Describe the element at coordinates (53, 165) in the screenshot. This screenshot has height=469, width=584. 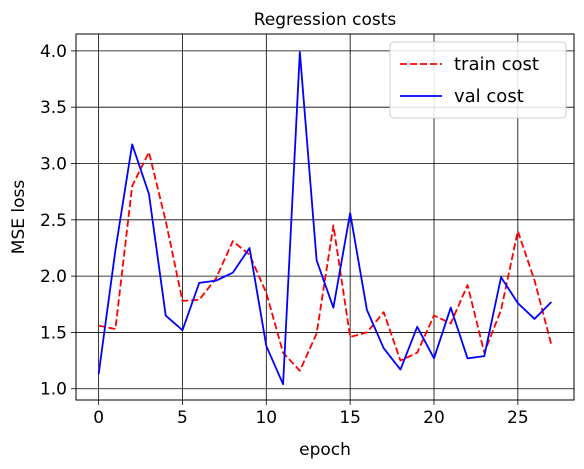
I see `y-tick-label: 3.0` at that location.